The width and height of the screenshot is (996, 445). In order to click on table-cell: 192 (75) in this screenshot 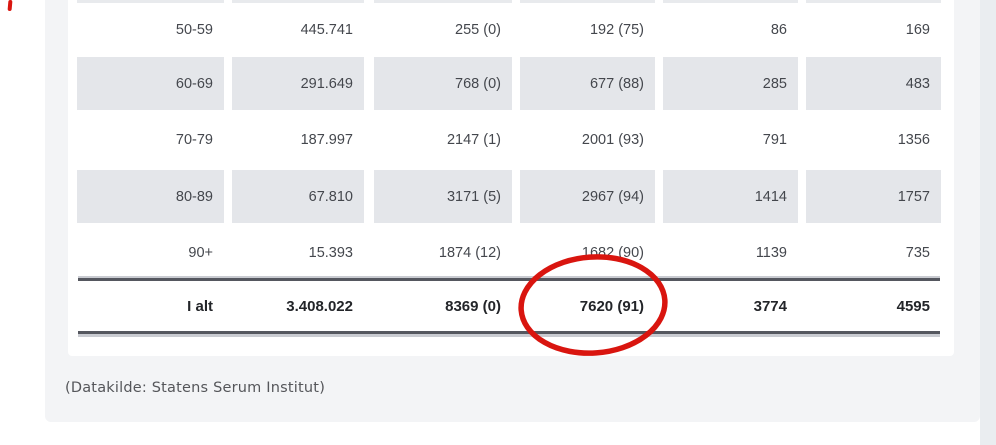, I will do `click(616, 30)`.